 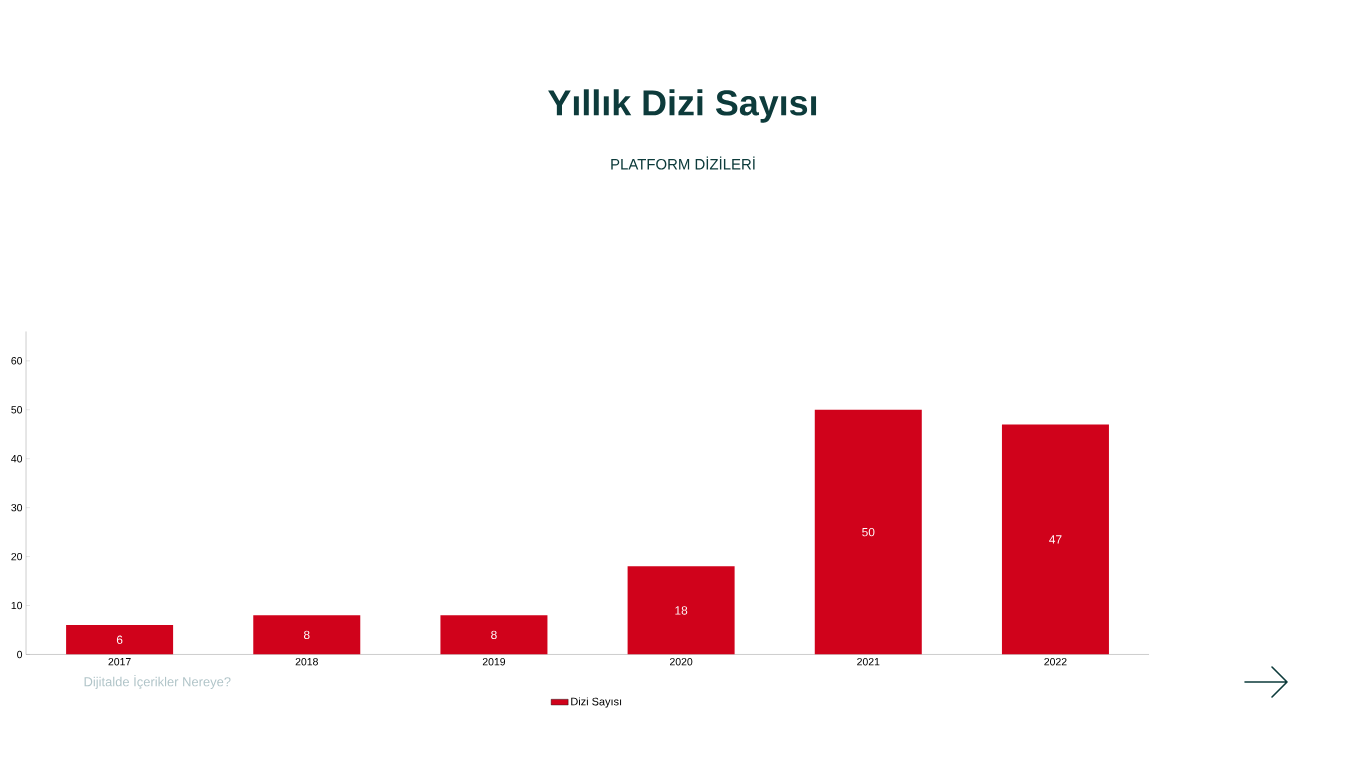 What do you see at coordinates (17, 361) in the screenshot?
I see `y-tick-label: 60` at bounding box center [17, 361].